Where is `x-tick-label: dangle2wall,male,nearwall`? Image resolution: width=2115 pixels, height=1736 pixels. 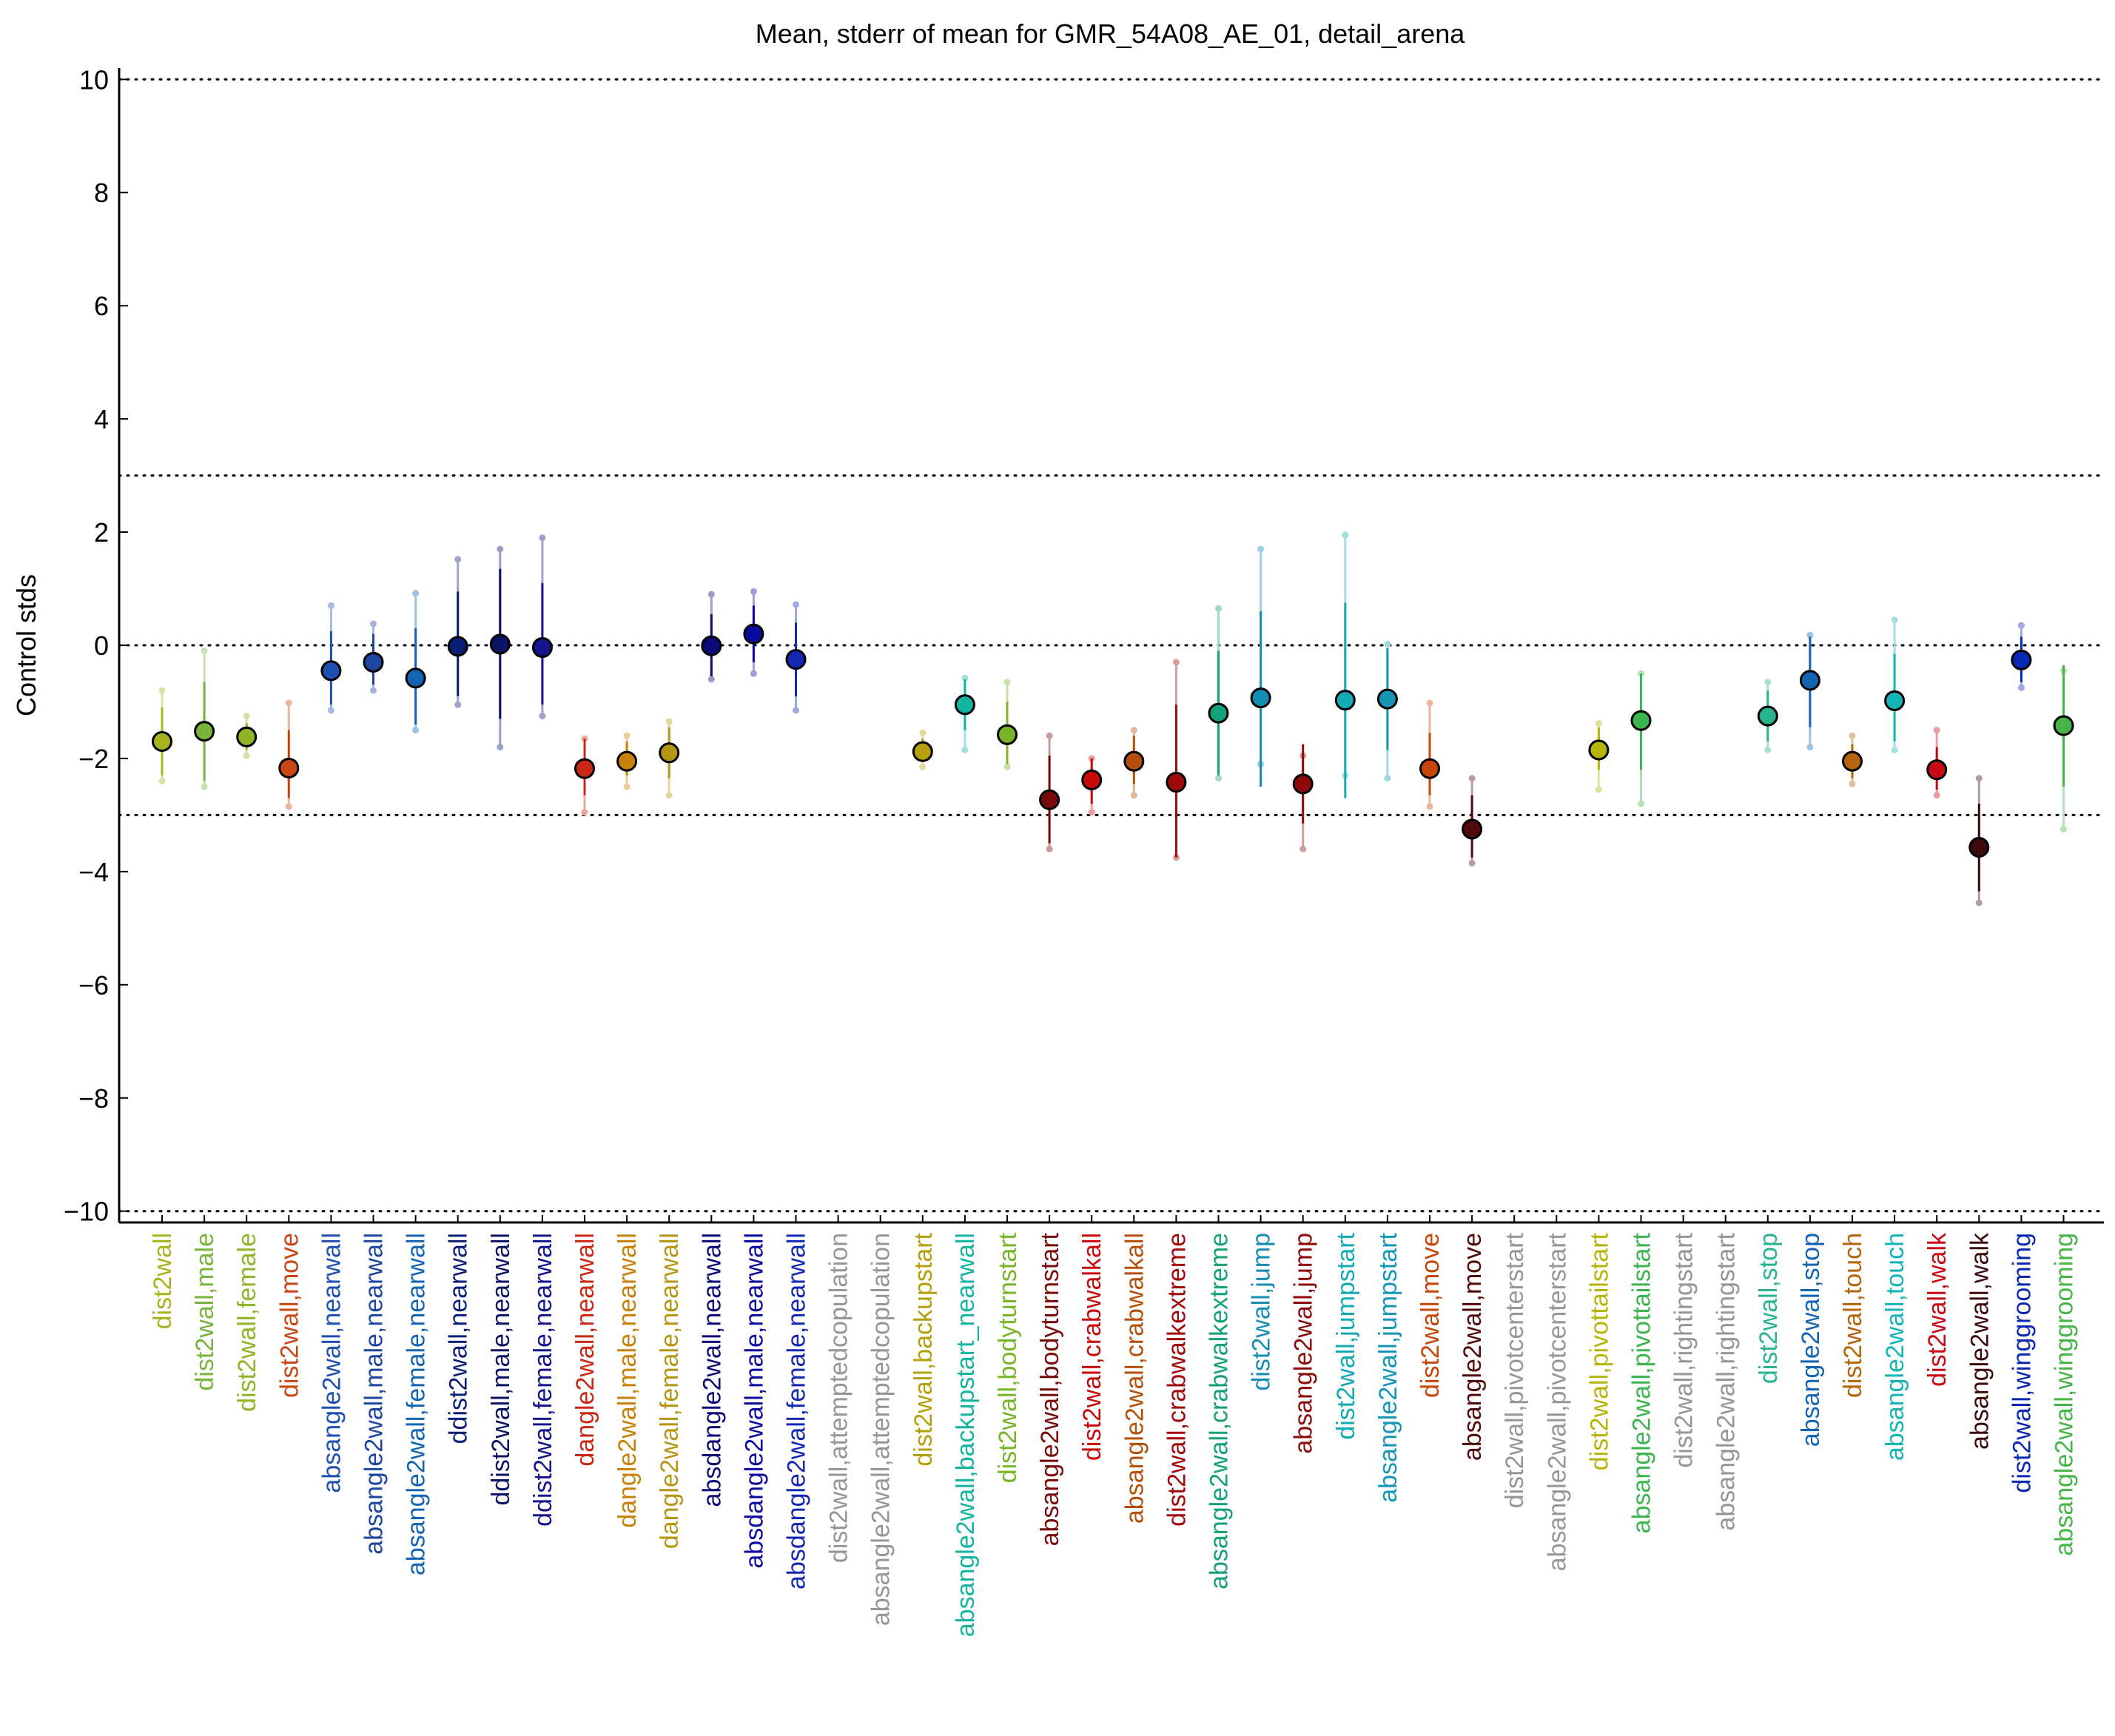 x-tick-label: dangle2wall,male,nearwall is located at coordinates (627, 1380).